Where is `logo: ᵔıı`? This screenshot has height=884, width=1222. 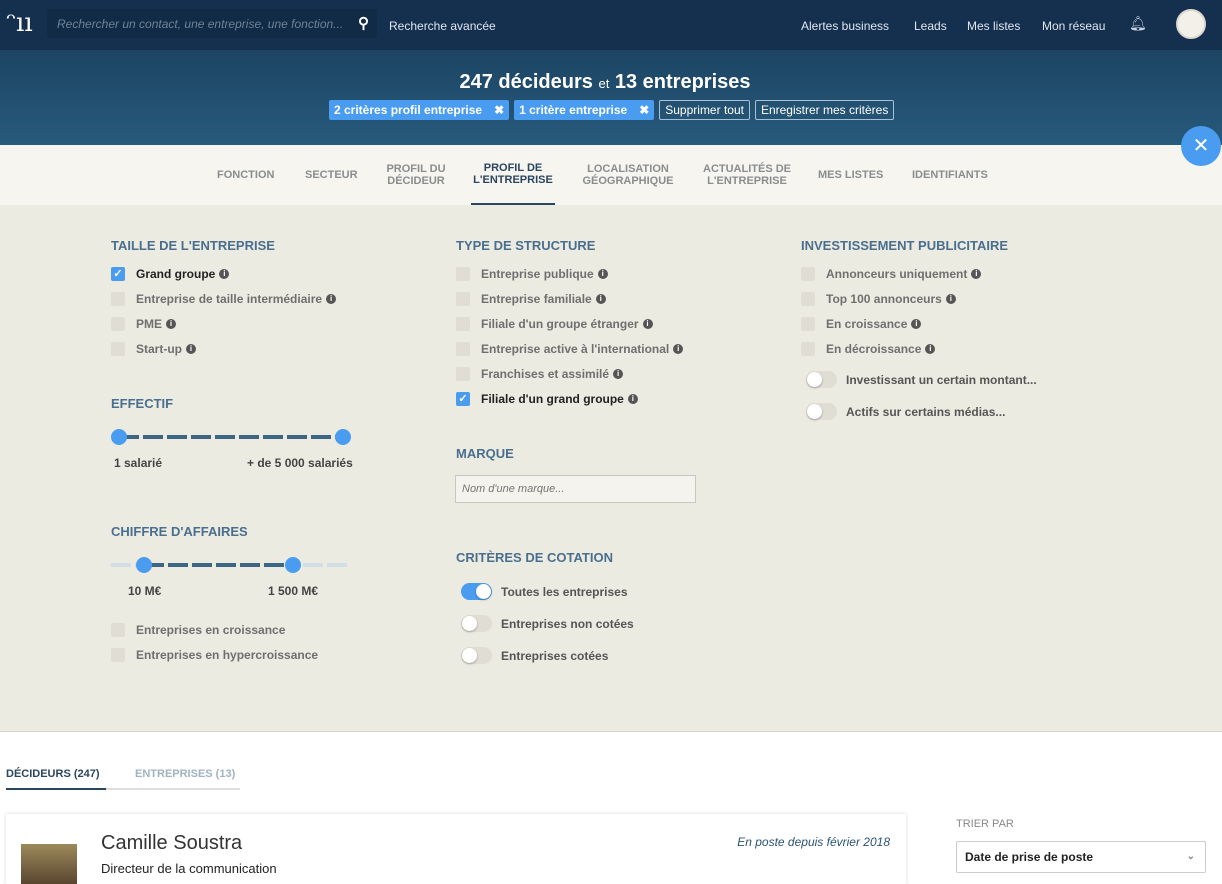 logo: ᵔıı is located at coordinates (19, 23).